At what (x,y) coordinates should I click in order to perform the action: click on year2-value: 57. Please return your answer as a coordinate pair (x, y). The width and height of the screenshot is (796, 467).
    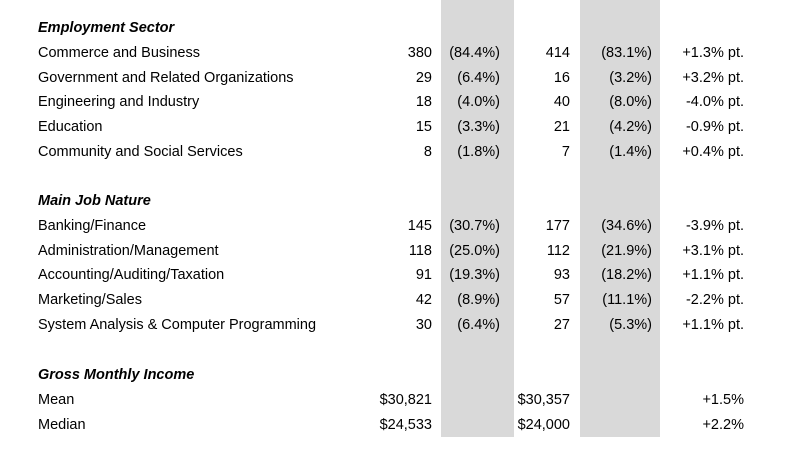
    Looking at the image, I should click on (561, 300).